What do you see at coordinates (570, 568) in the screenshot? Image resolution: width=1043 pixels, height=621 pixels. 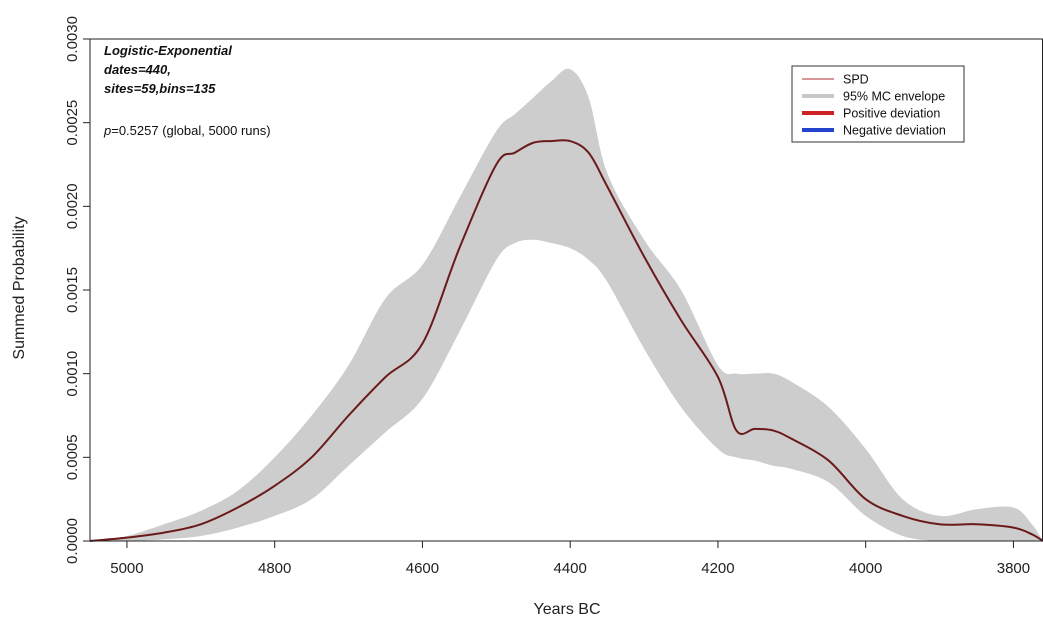 I see `x-tick-label: 4400` at bounding box center [570, 568].